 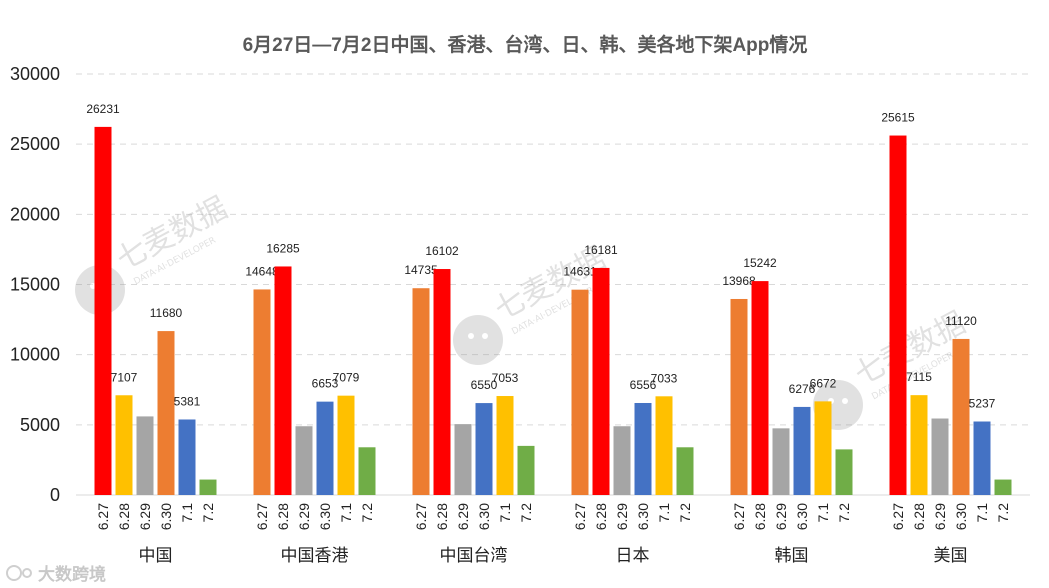 What do you see at coordinates (739, 281) in the screenshot?
I see `data-label: 13968` at bounding box center [739, 281].